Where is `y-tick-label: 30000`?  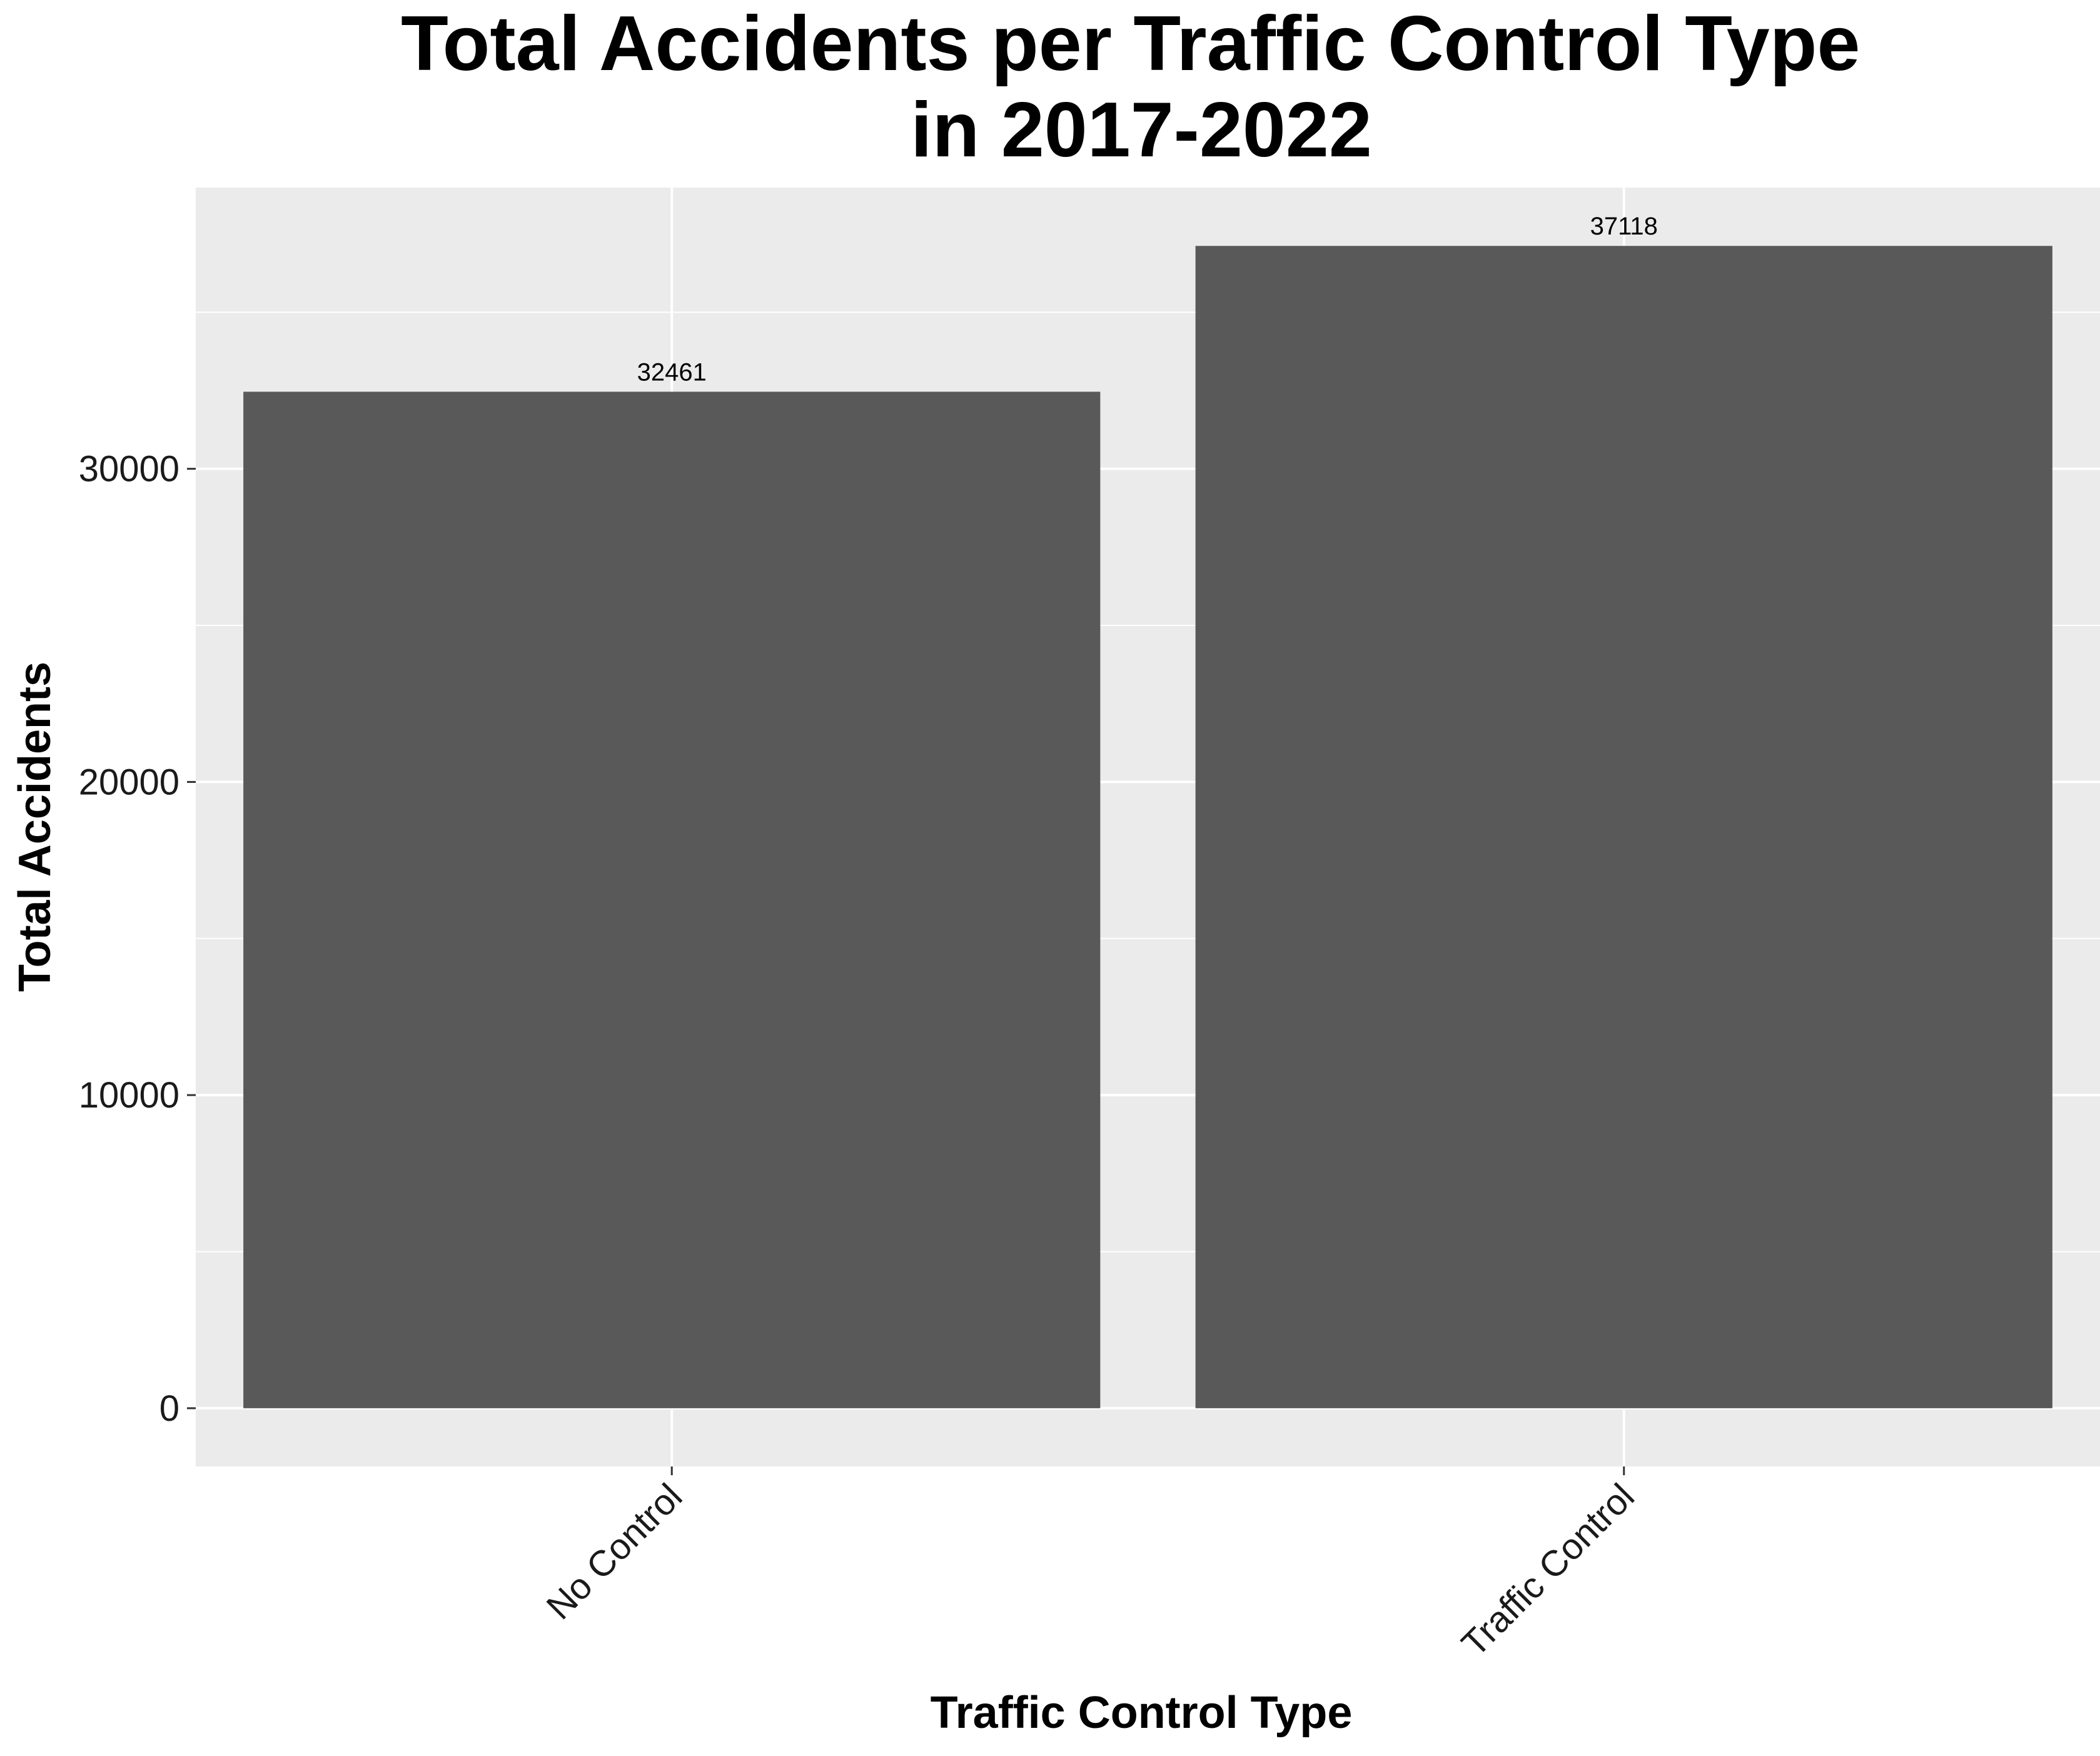
y-tick-label: 30000 is located at coordinates (129, 469).